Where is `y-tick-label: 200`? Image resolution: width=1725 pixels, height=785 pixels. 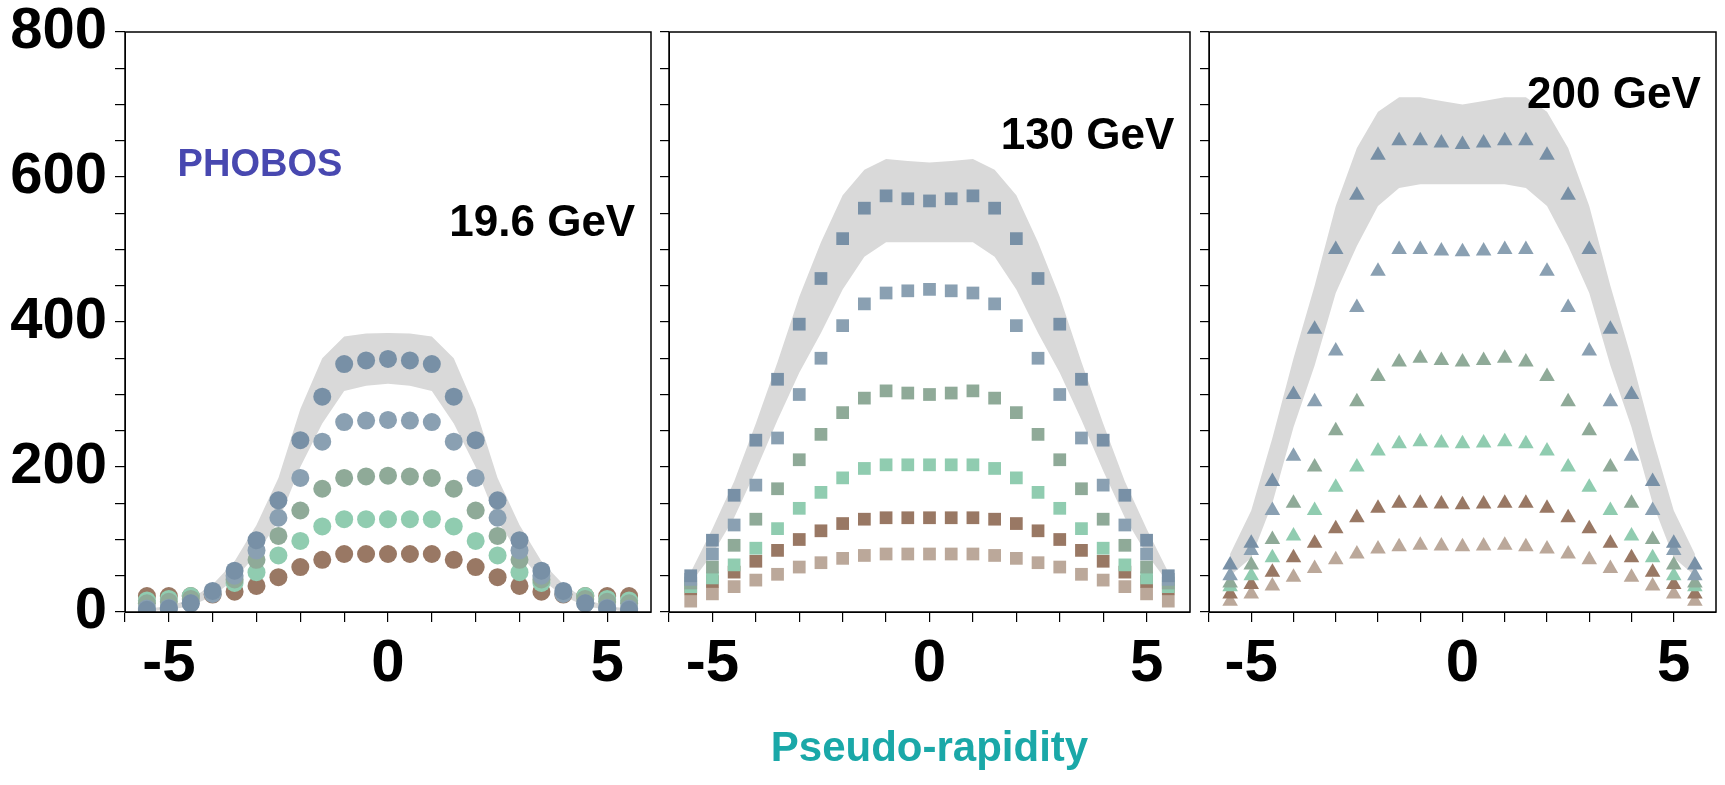
y-tick-label: 200 is located at coordinates (58, 462).